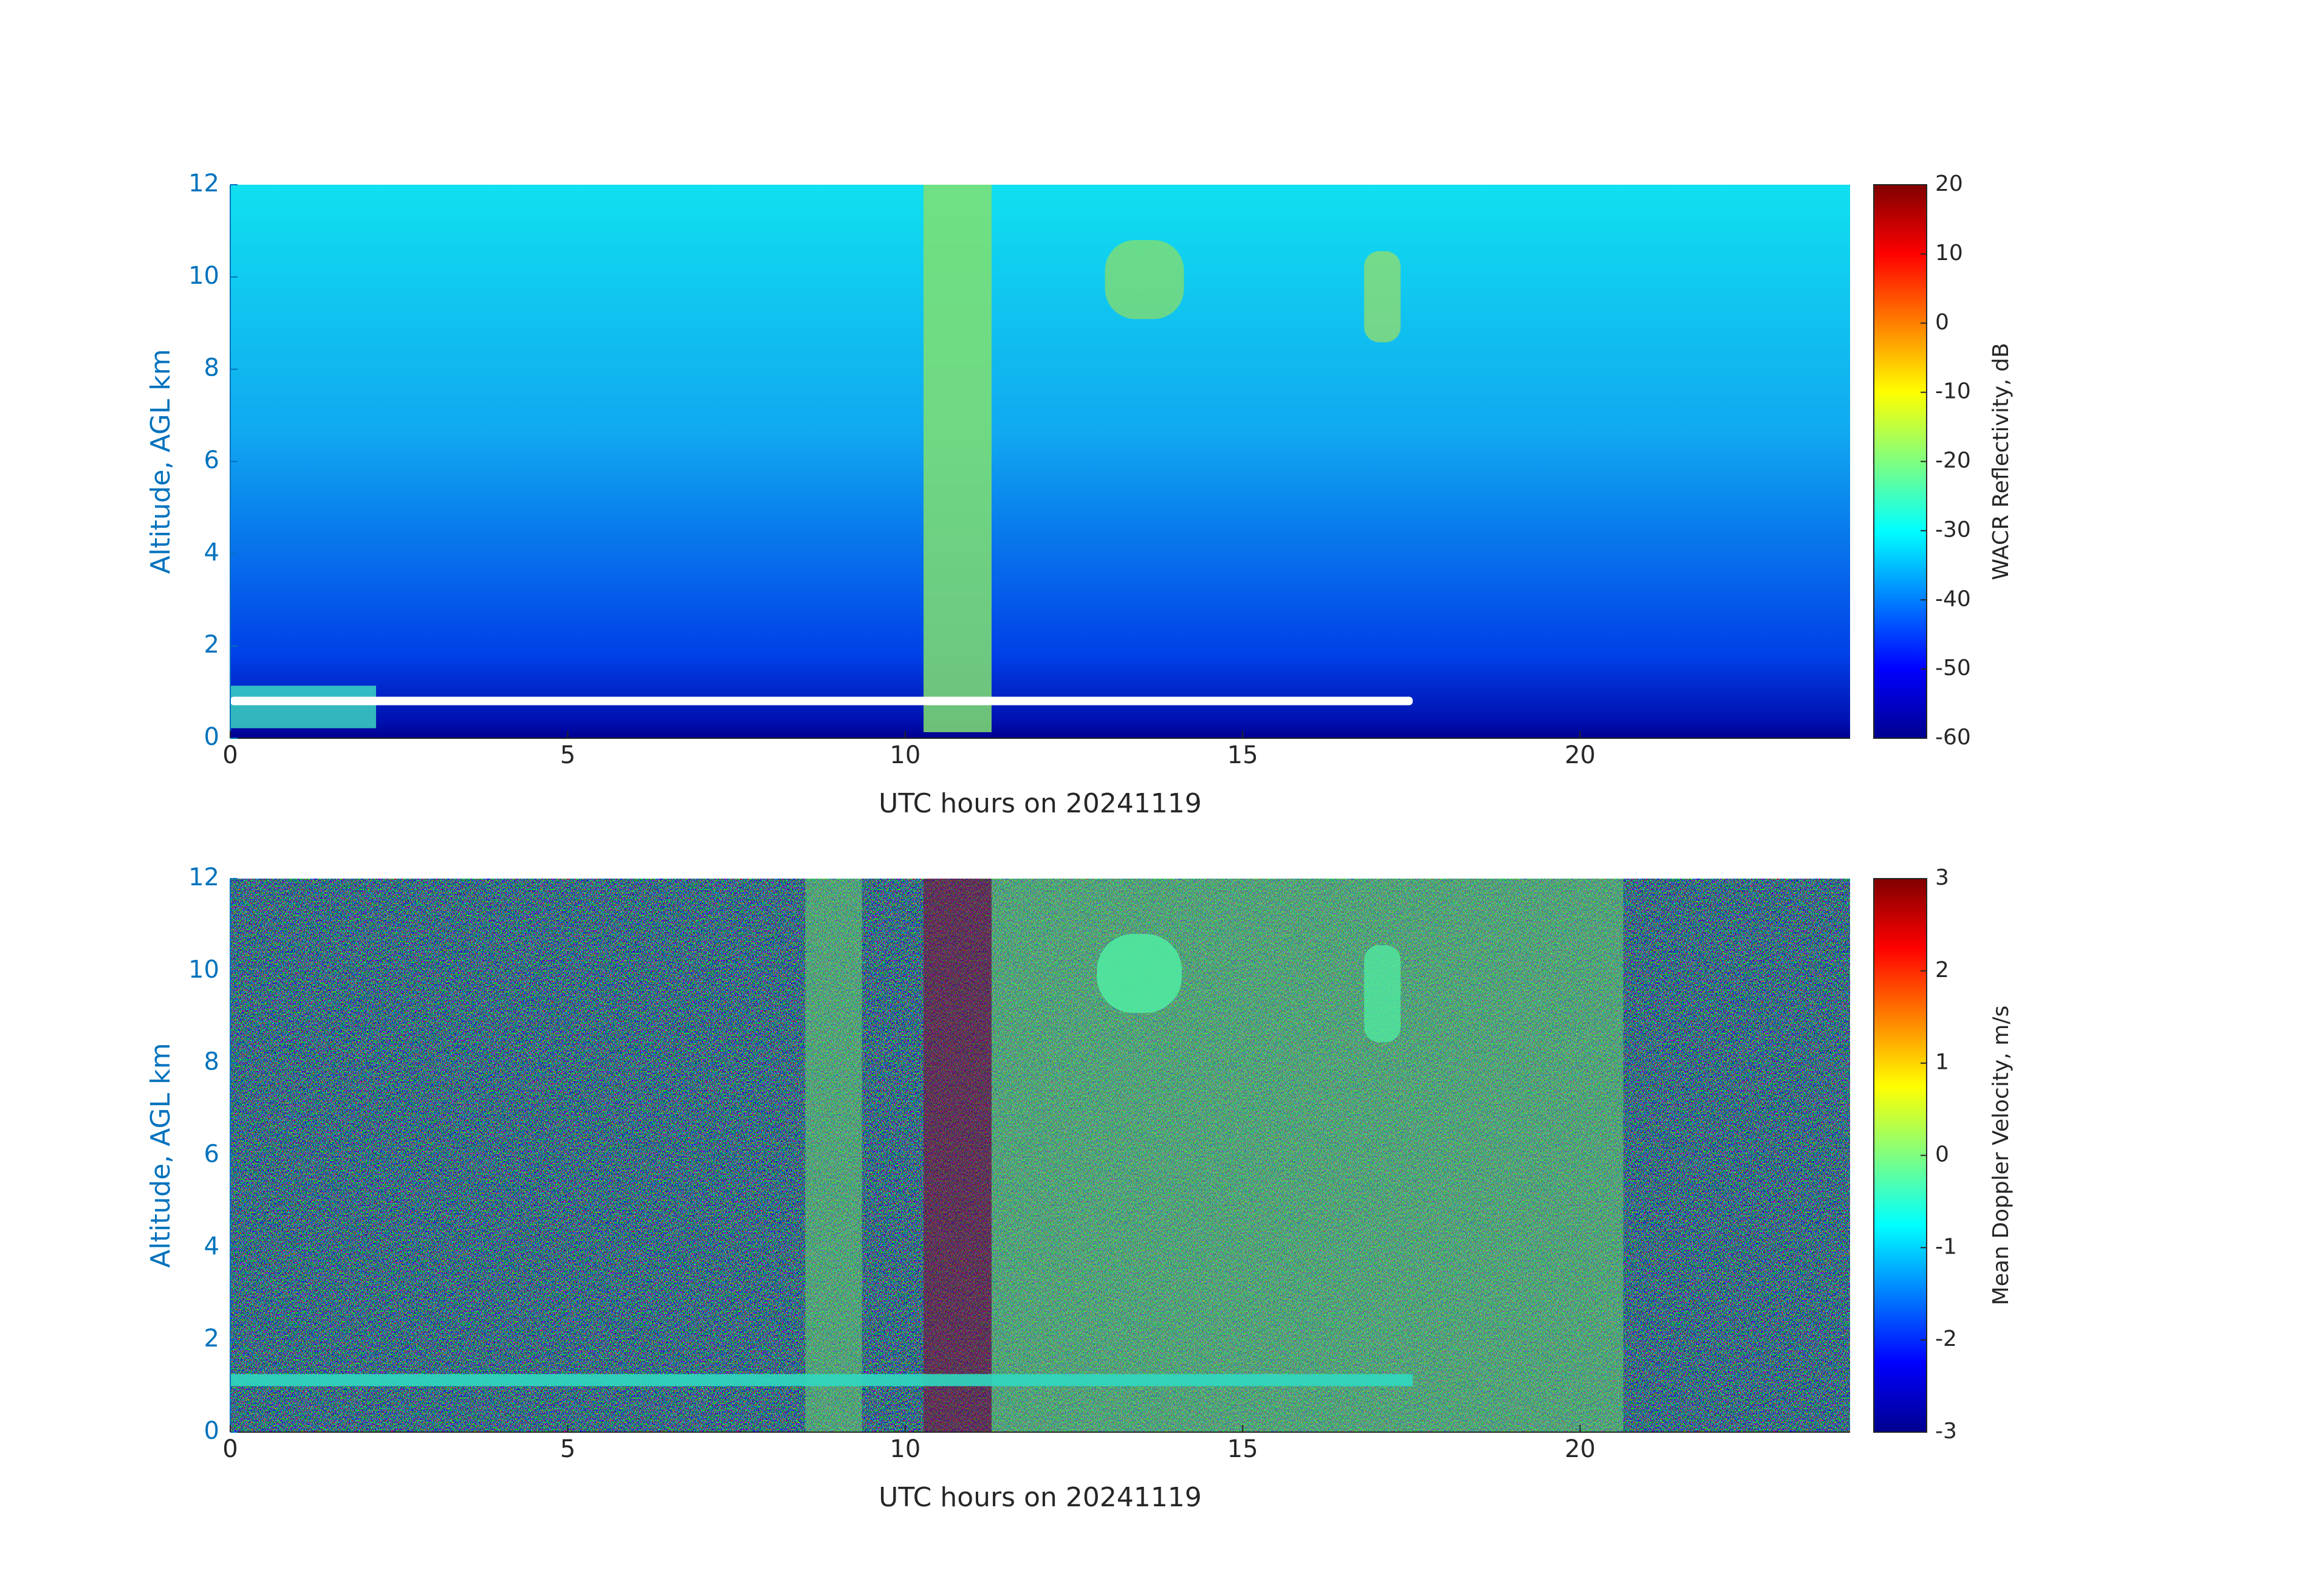 The width and height of the screenshot is (2324, 1595). I want to click on colorbar-tick-label: -60, so click(1953, 737).